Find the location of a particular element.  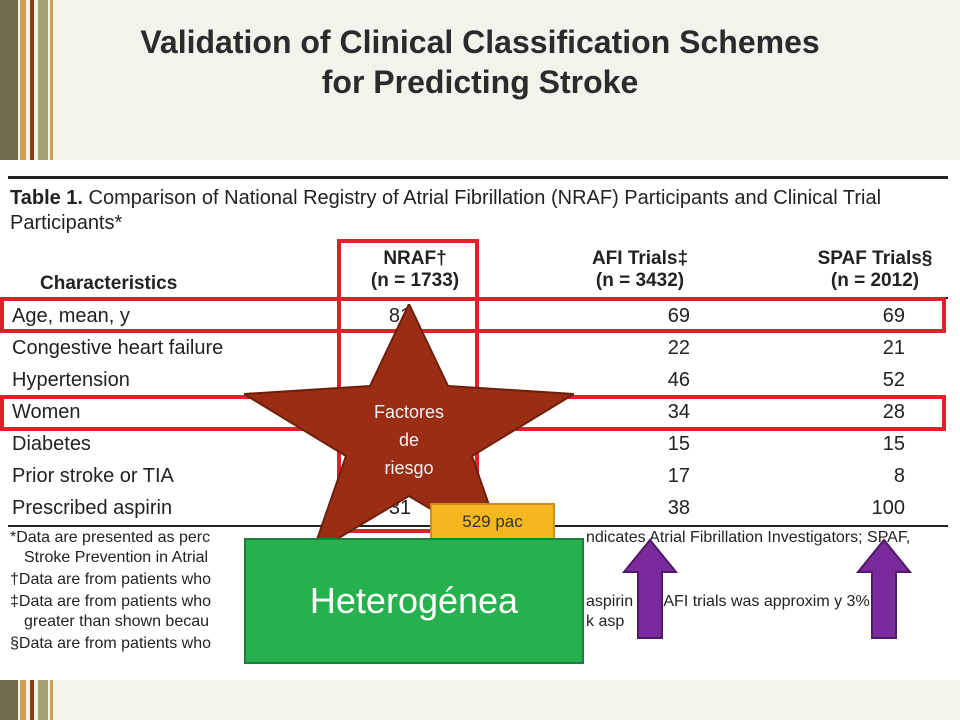

footnote-2-left: Stroke Prevention in Atrial is located at coordinates (116, 557).